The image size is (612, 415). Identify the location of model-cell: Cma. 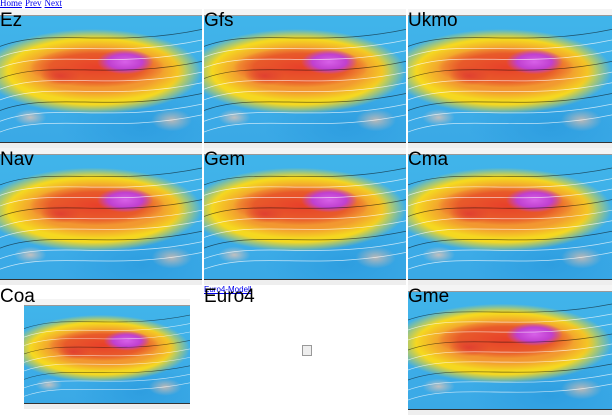
(510, 216).